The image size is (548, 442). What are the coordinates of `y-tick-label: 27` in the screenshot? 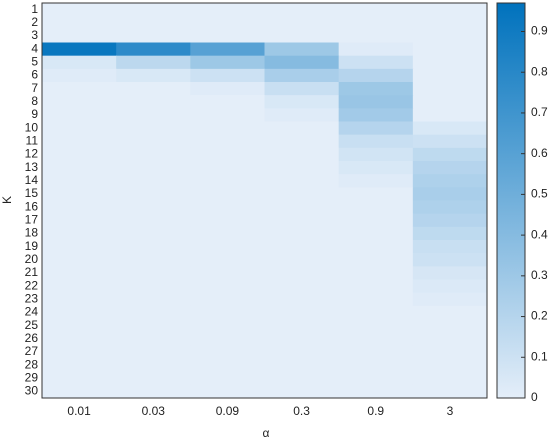 It's located at (32, 351).